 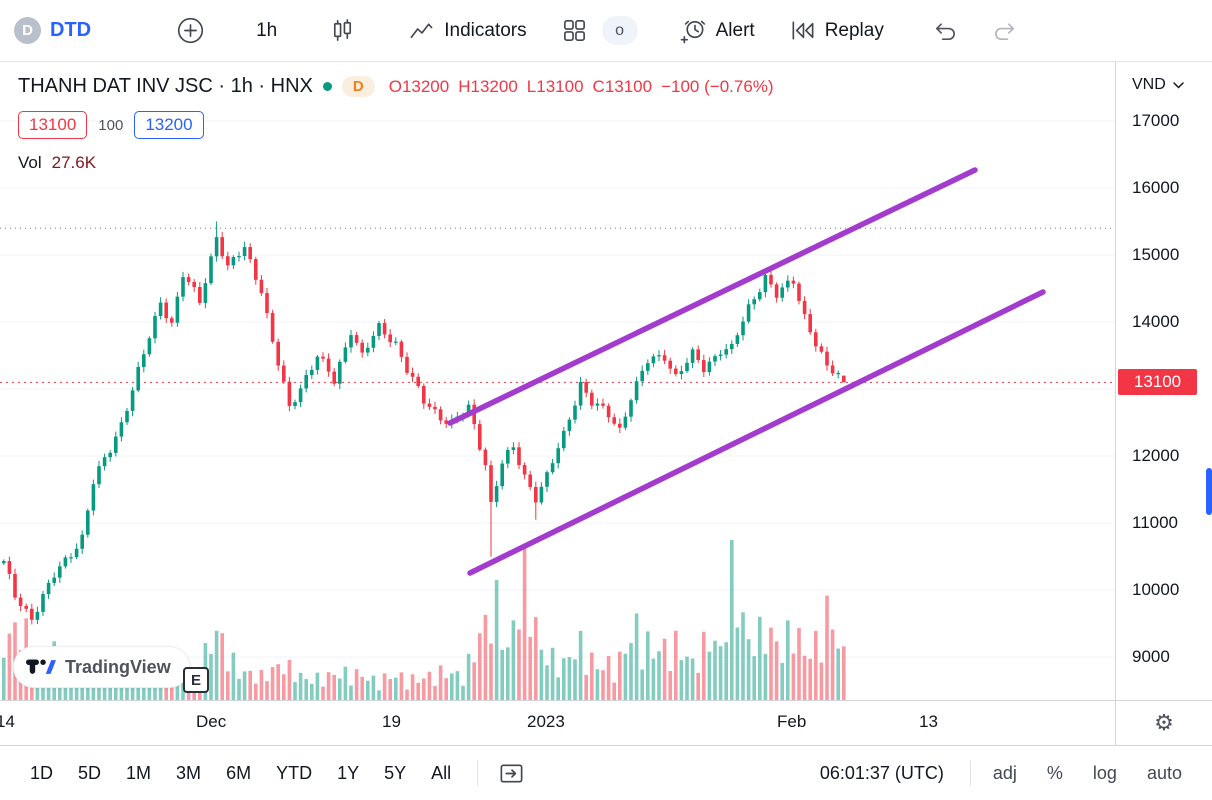 I want to click on alert-button: Alert, so click(x=717, y=30).